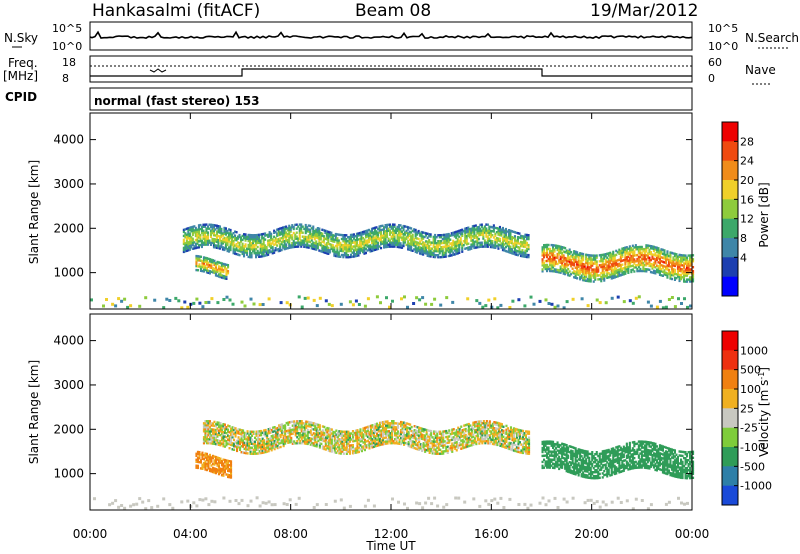 The width and height of the screenshot is (800, 554). Describe the element at coordinates (723, 46) in the screenshot. I see `nsearch-tick-bottom: 10^0` at that location.